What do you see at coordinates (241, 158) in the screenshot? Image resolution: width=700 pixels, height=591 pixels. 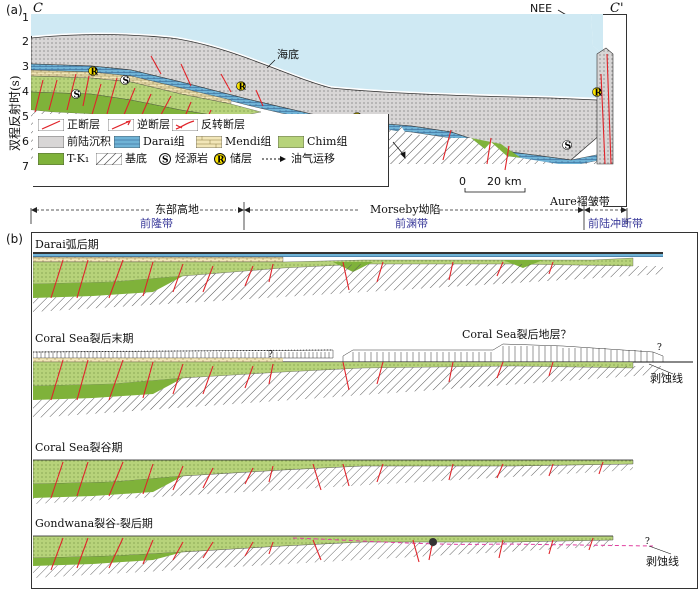 I see `legend-label: 储层` at bounding box center [241, 158].